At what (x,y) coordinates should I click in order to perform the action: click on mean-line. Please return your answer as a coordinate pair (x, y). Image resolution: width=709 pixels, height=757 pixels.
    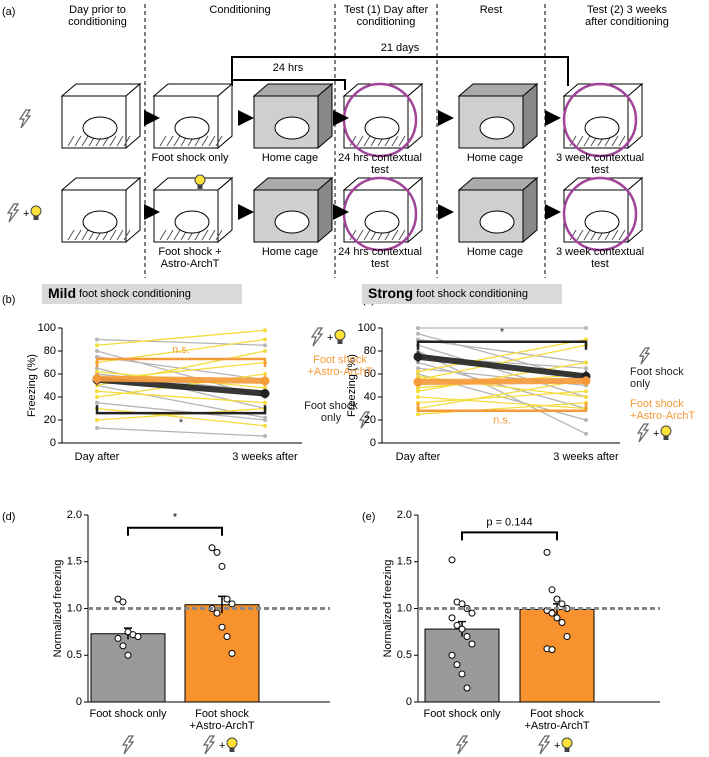
    Looking at the image, I should click on (181, 379).